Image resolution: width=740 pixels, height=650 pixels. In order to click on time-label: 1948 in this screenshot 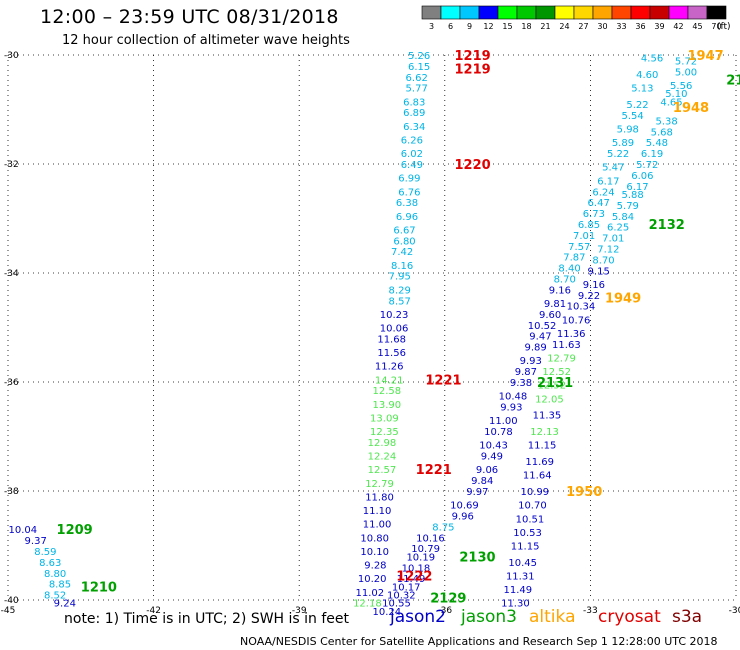, I will do `click(691, 108)`.